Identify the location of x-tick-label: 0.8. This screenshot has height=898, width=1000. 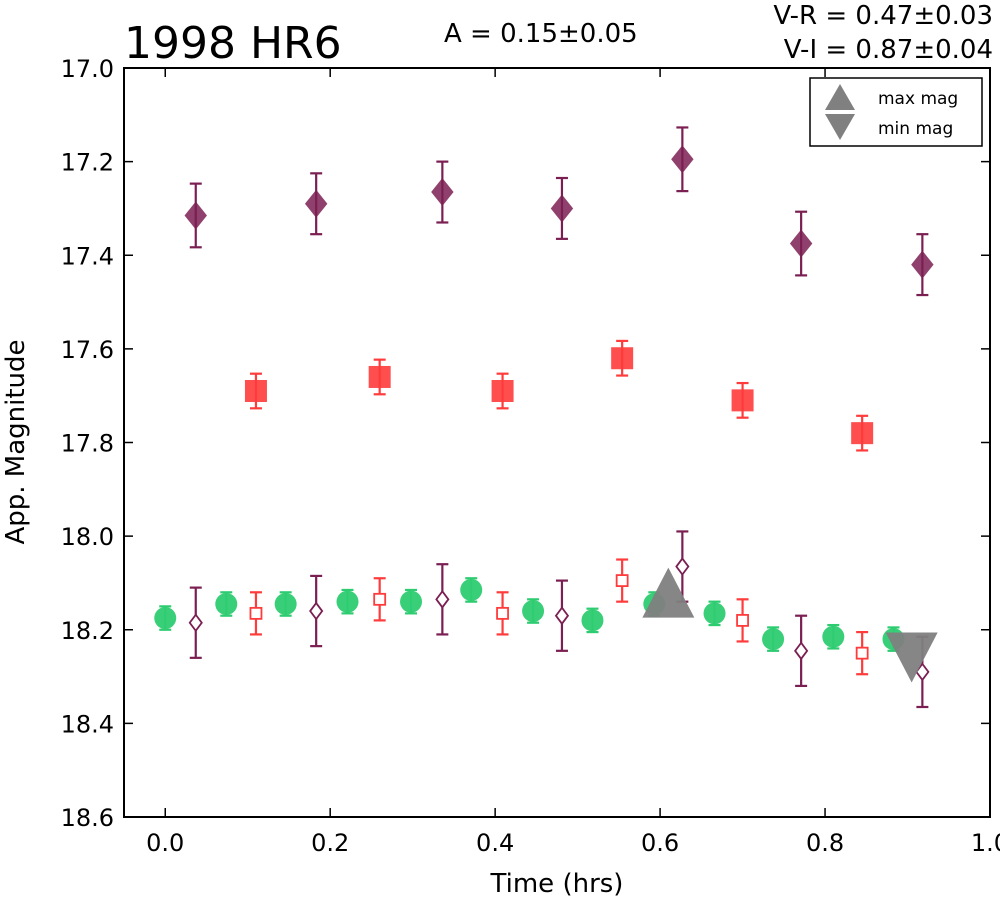
(825, 843).